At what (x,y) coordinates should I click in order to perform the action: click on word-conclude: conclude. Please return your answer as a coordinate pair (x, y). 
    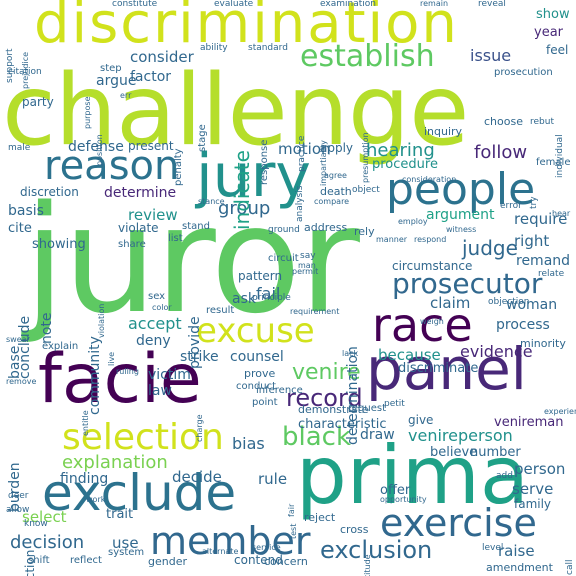
    Looking at the image, I should click on (25, 347).